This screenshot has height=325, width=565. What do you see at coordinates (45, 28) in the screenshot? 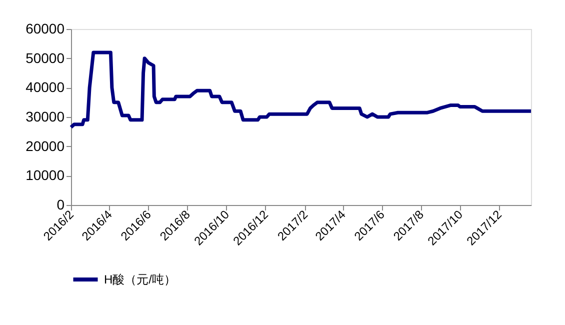
I see `y-tick-label: 60000` at bounding box center [45, 28].